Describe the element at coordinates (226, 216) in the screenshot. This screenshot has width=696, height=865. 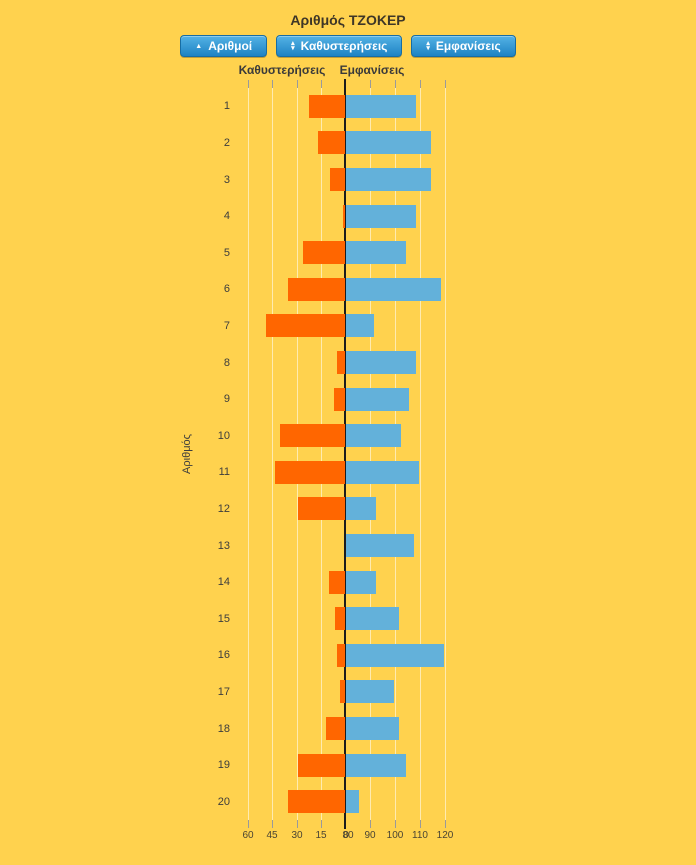
I see `row-label: 4` at that location.